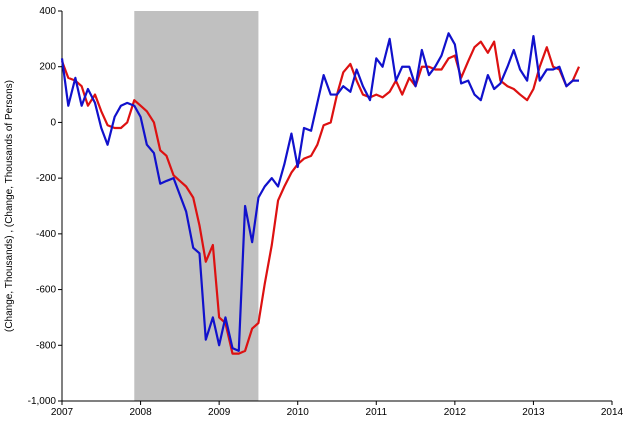  Describe the element at coordinates (298, 412) in the screenshot. I see `x-tick-label: 2010` at that location.